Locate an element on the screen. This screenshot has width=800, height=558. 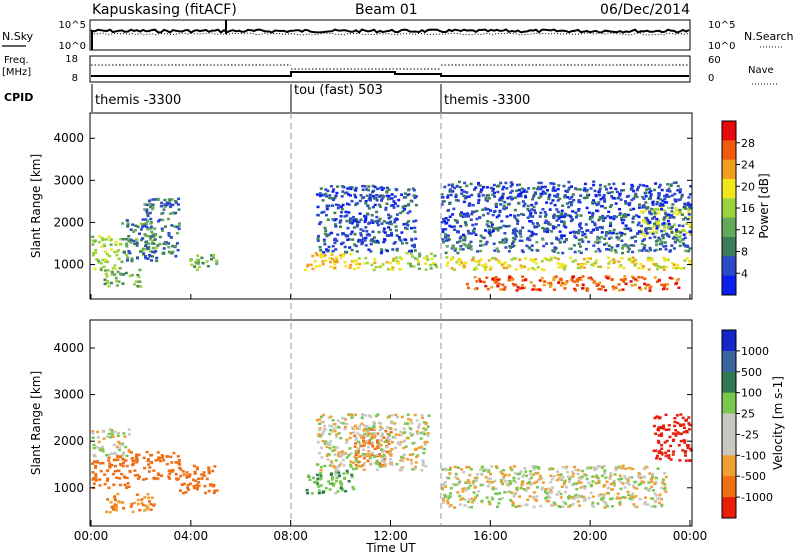
x-tick-label: 16:00 is located at coordinates (490, 536).